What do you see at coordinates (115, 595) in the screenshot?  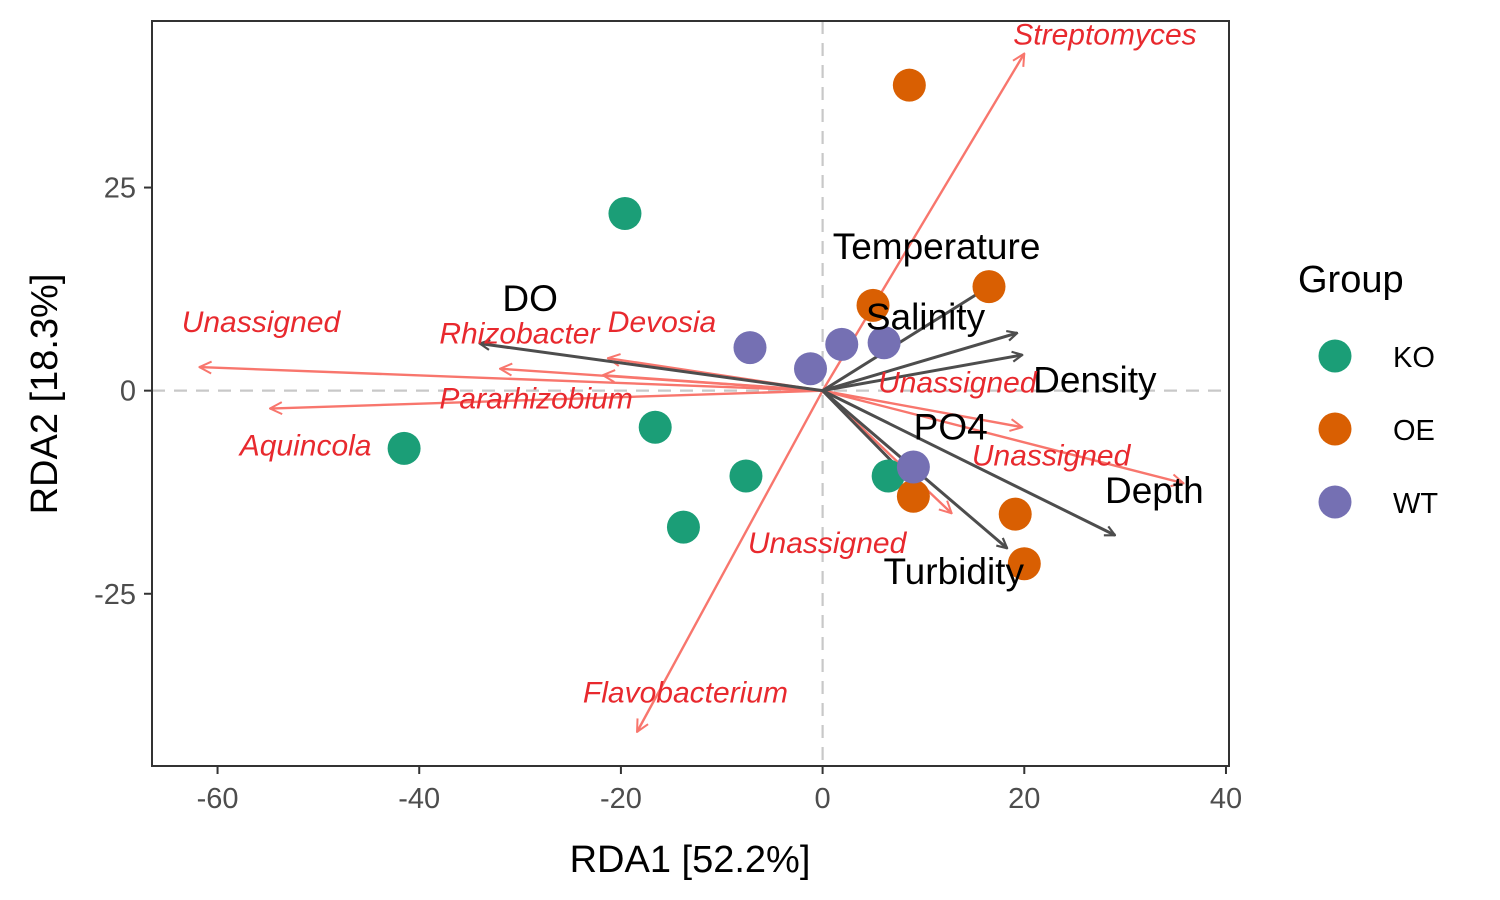 I see `y-tick-label: -25` at bounding box center [115, 595].